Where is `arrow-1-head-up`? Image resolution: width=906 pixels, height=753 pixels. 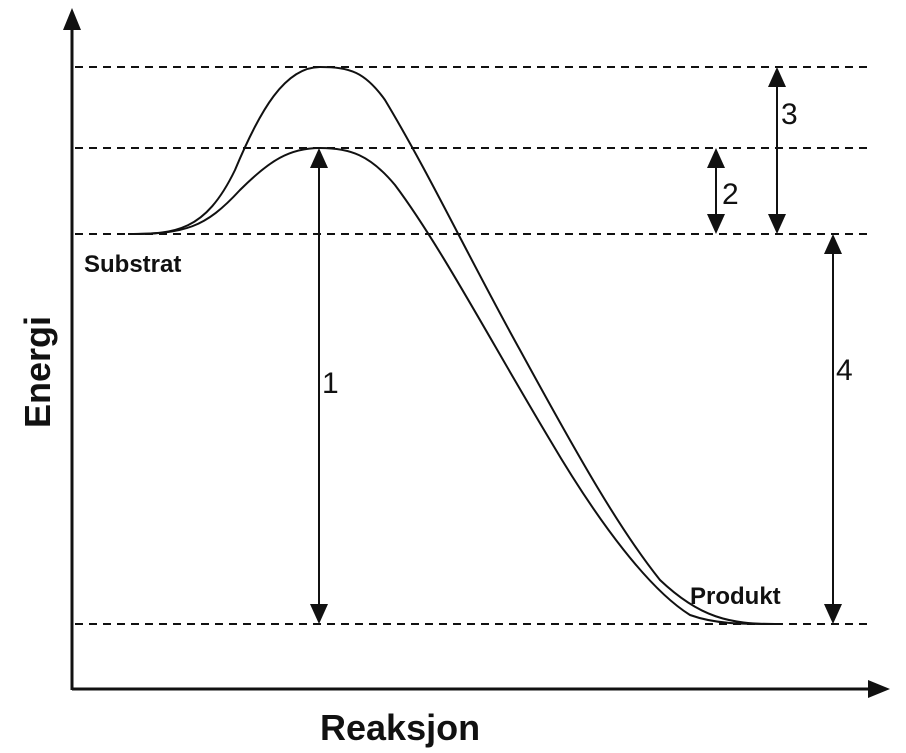 arrow-1-head-up is located at coordinates (319, 158).